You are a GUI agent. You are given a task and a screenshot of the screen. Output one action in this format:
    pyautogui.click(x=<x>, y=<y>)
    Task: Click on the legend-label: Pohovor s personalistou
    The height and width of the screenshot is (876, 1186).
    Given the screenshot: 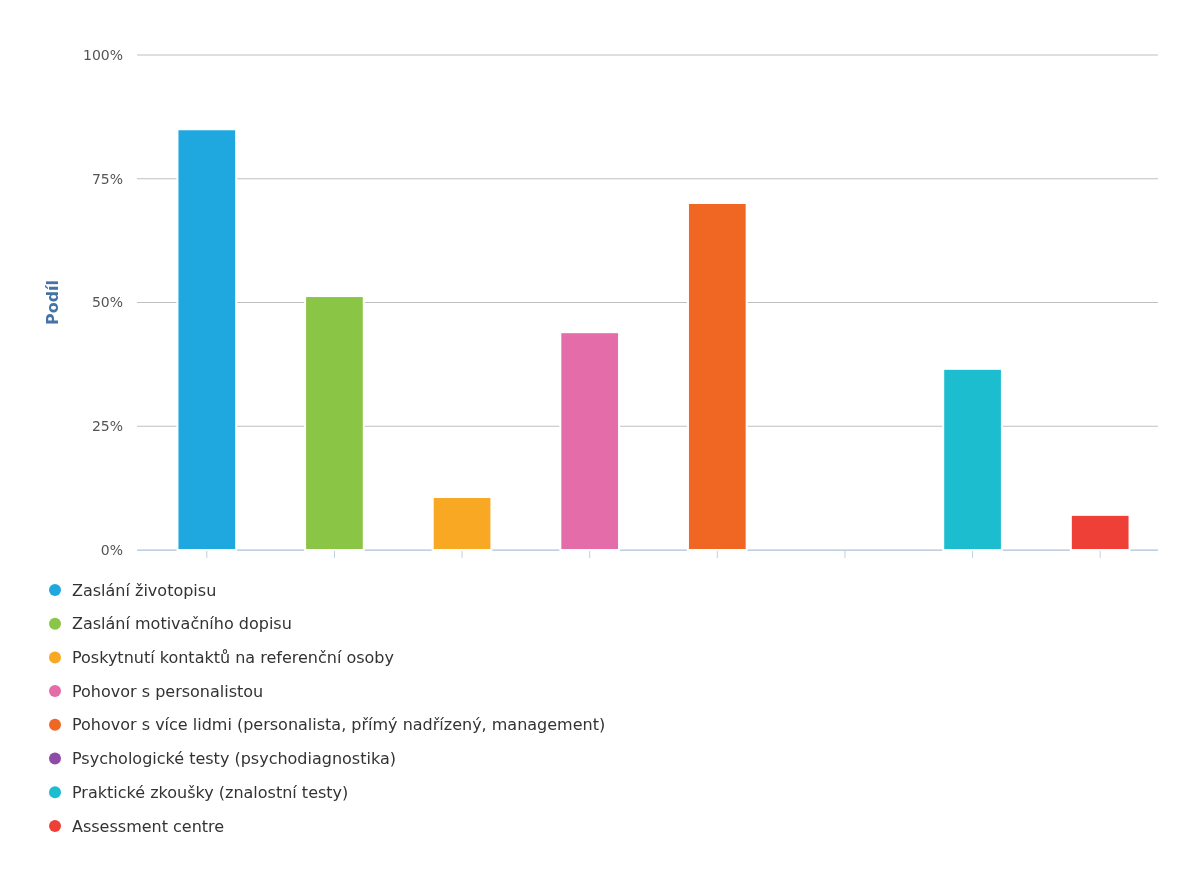 What is the action you would take?
    pyautogui.click(x=168, y=691)
    